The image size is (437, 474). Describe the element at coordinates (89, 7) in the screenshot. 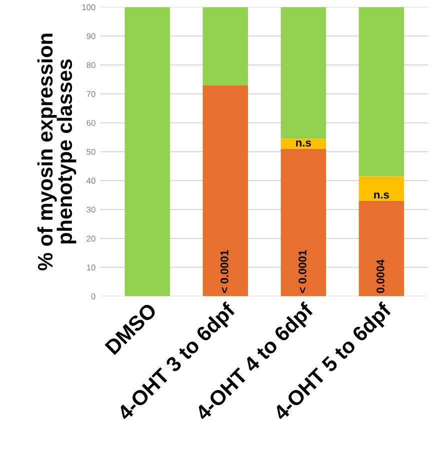

I see `y-tick-label: 100` at that location.